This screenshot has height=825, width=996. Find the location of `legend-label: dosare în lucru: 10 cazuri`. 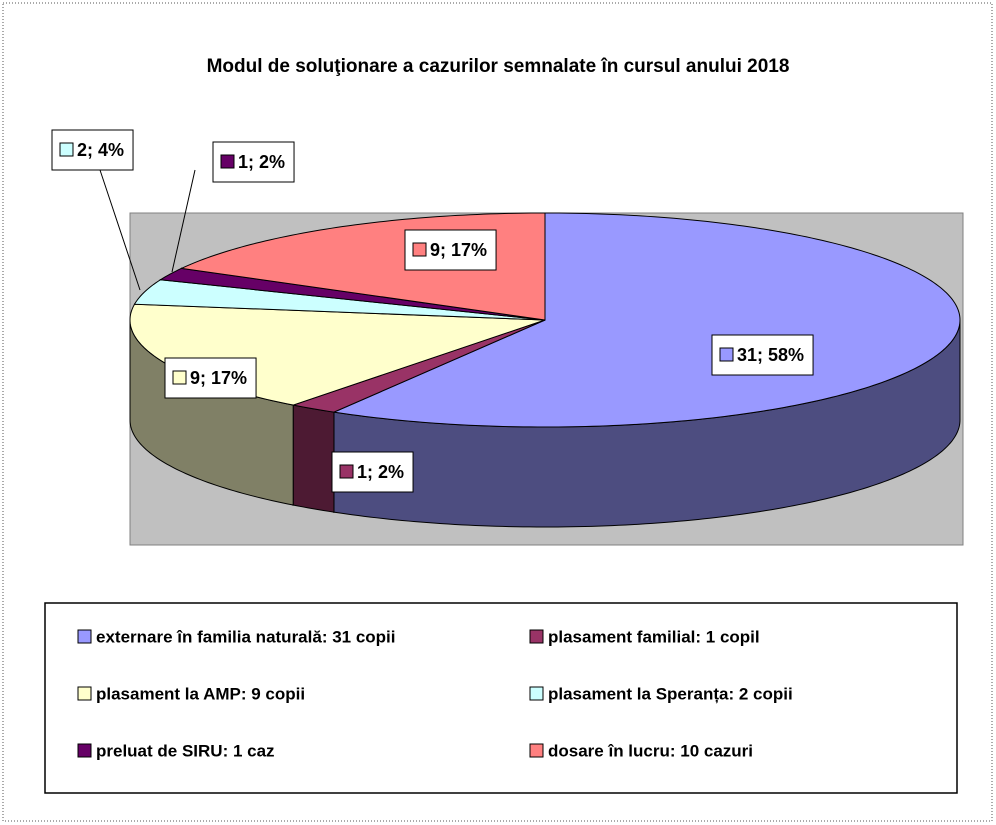

legend-label: dosare în lucru: 10 cazuri is located at coordinates (650, 750).